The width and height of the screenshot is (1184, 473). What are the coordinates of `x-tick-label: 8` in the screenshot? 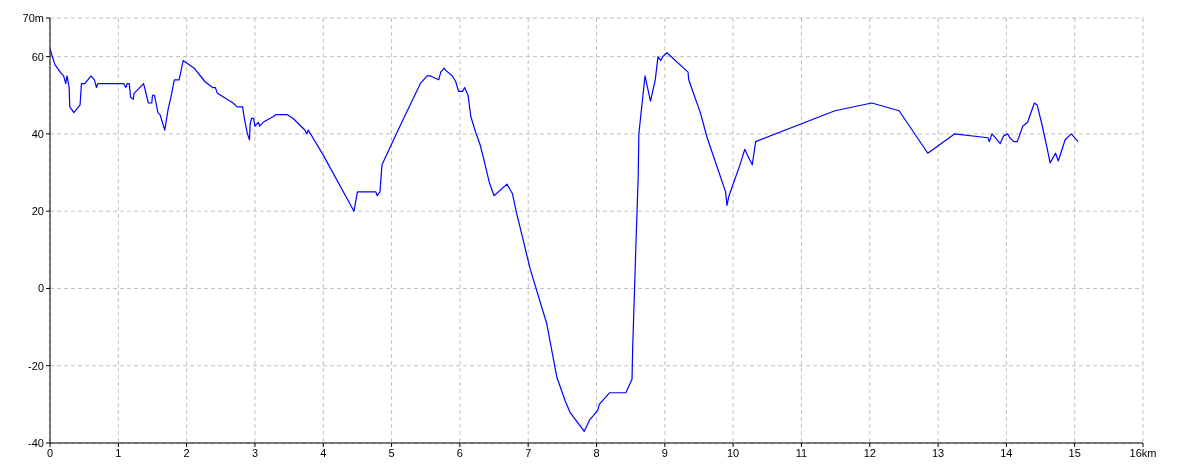 It's located at (596, 452).